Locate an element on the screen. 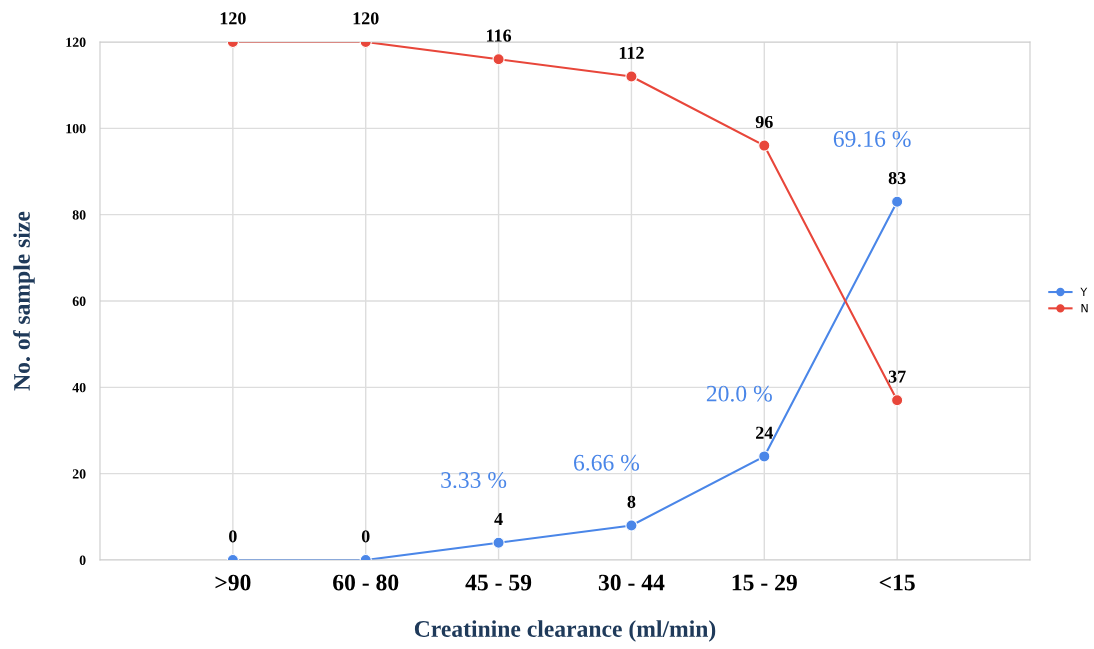 The image size is (1094, 649). y-tick-label: 0 is located at coordinates (82, 560).